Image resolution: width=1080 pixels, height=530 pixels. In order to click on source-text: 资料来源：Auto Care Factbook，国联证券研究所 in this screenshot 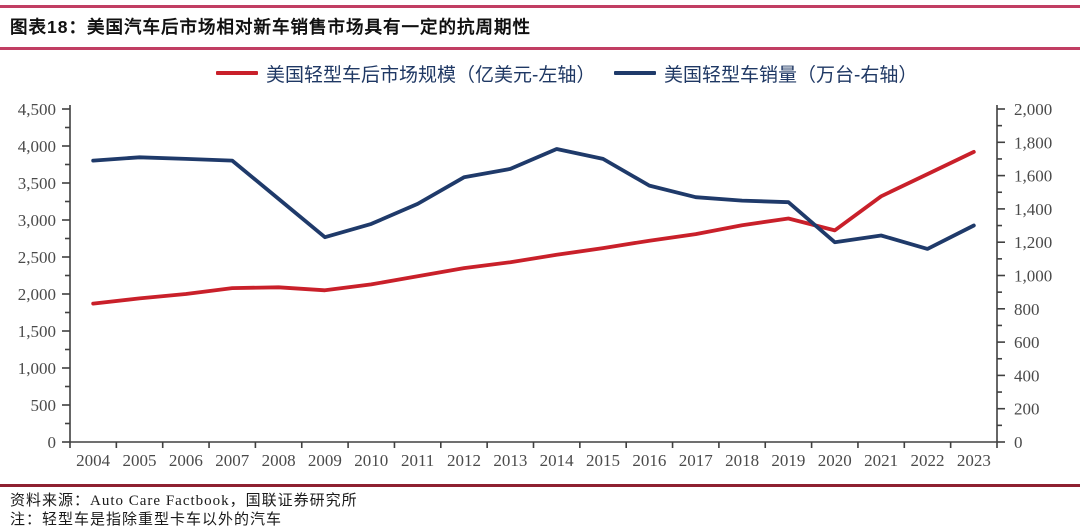, I will do `click(184, 501)`.